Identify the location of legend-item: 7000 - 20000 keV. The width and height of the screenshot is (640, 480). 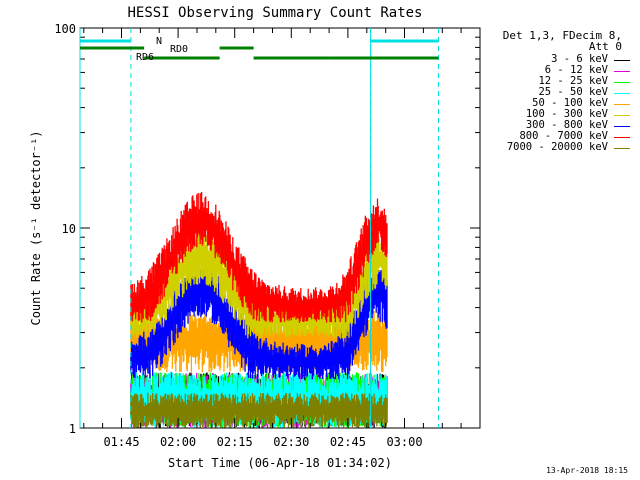
(555, 147).